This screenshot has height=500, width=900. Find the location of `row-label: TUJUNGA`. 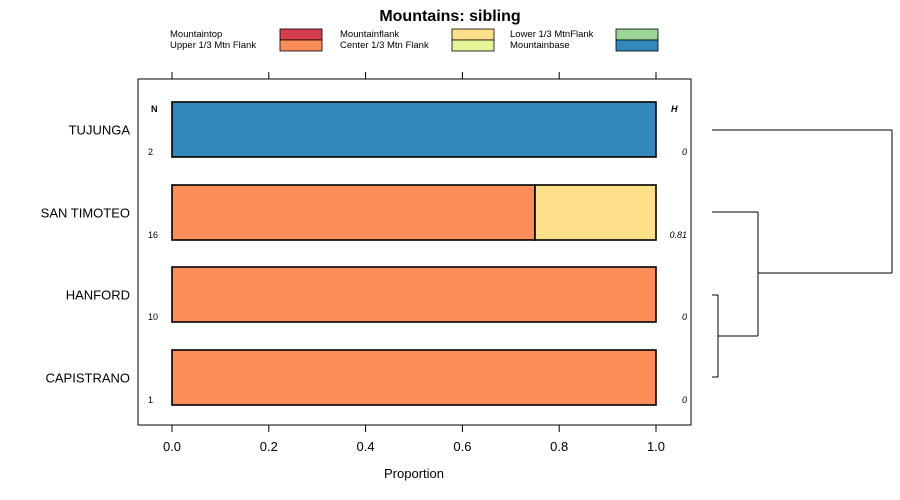

row-label: TUJUNGA is located at coordinates (100, 130).